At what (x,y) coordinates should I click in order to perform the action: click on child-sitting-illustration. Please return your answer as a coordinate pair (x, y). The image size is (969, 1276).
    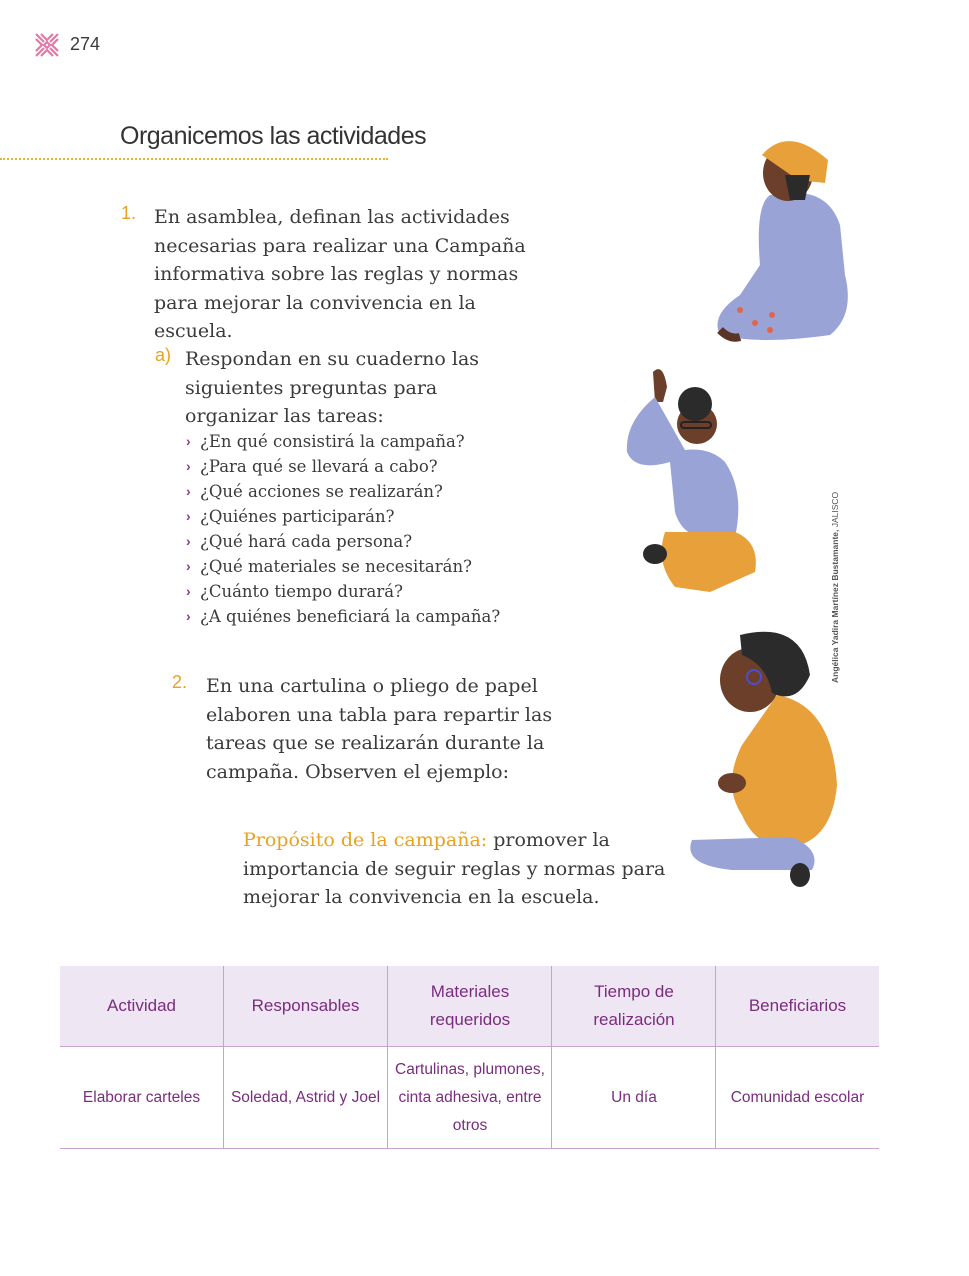
    Looking at the image, I should click on (782, 241).